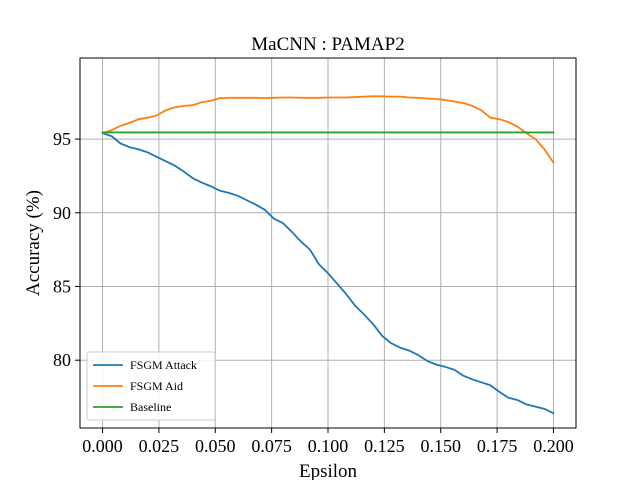  I want to click on x-tick-label: 0.175, so click(497, 446).